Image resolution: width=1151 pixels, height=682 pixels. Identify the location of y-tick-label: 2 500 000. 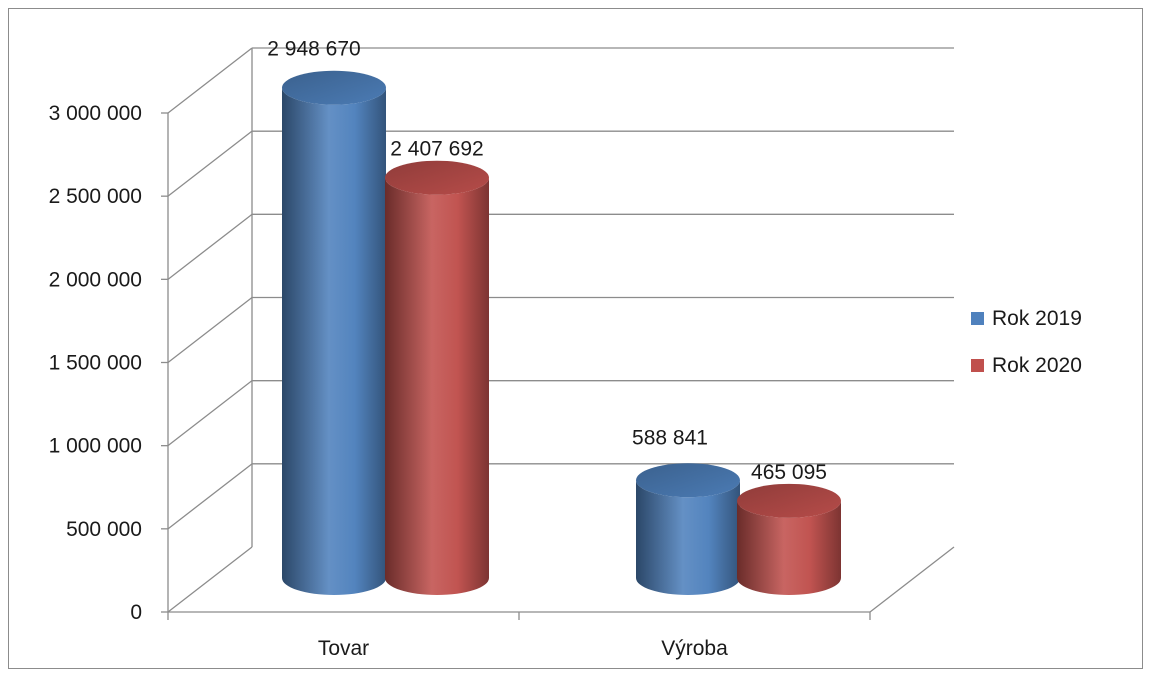
(95, 196).